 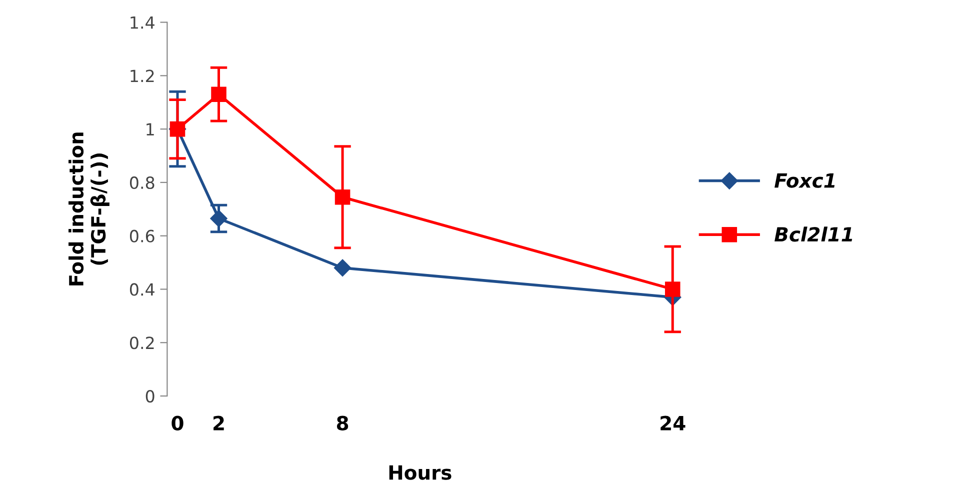 What do you see at coordinates (804, 180) in the screenshot?
I see `legend-label: Foxc1` at bounding box center [804, 180].